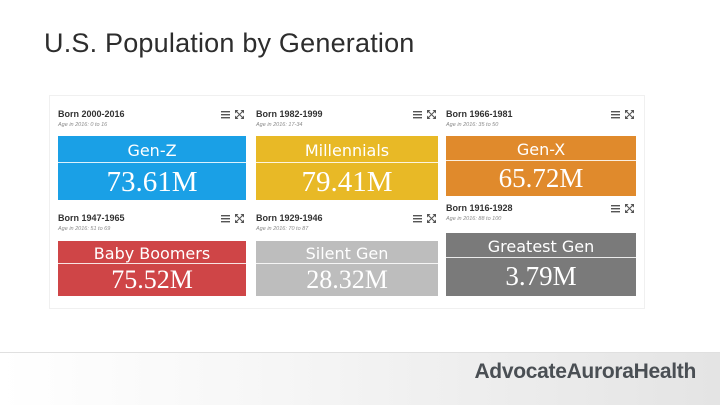  What do you see at coordinates (347, 225) in the screenshot?
I see `card-header: Born 1929-1946 Age in 2016: 70 to 87` at bounding box center [347, 225].